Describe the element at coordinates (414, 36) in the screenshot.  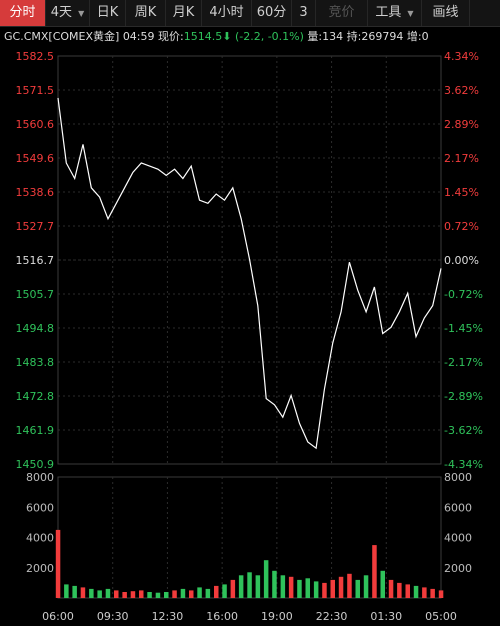
I see `oi-change-label: 增:` at that location.